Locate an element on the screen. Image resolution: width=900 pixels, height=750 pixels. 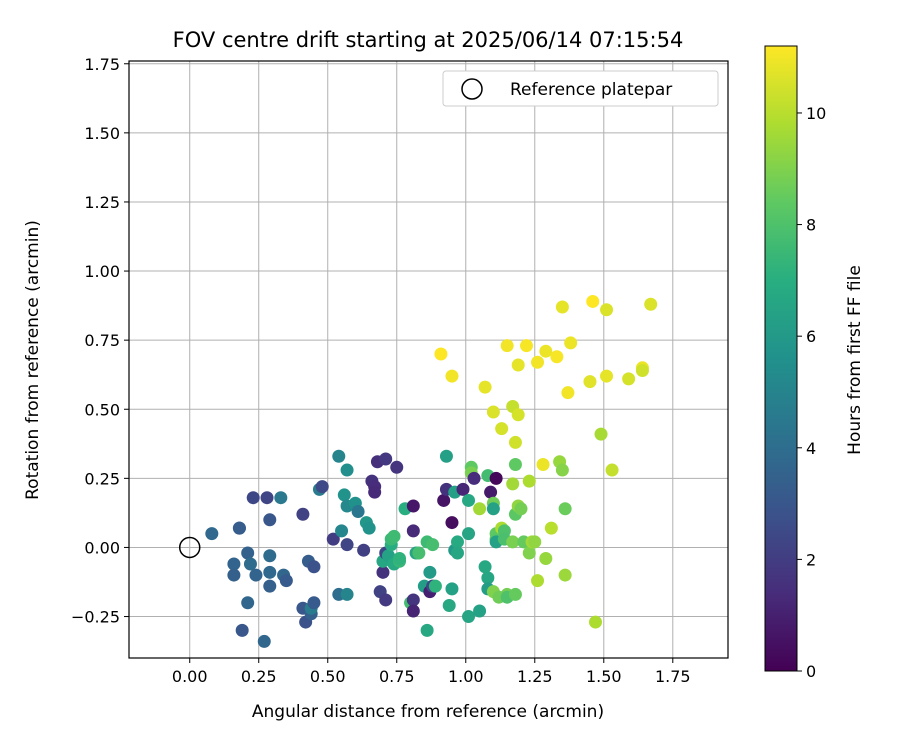
colorbar-tick-label: 0 is located at coordinates (811, 671).